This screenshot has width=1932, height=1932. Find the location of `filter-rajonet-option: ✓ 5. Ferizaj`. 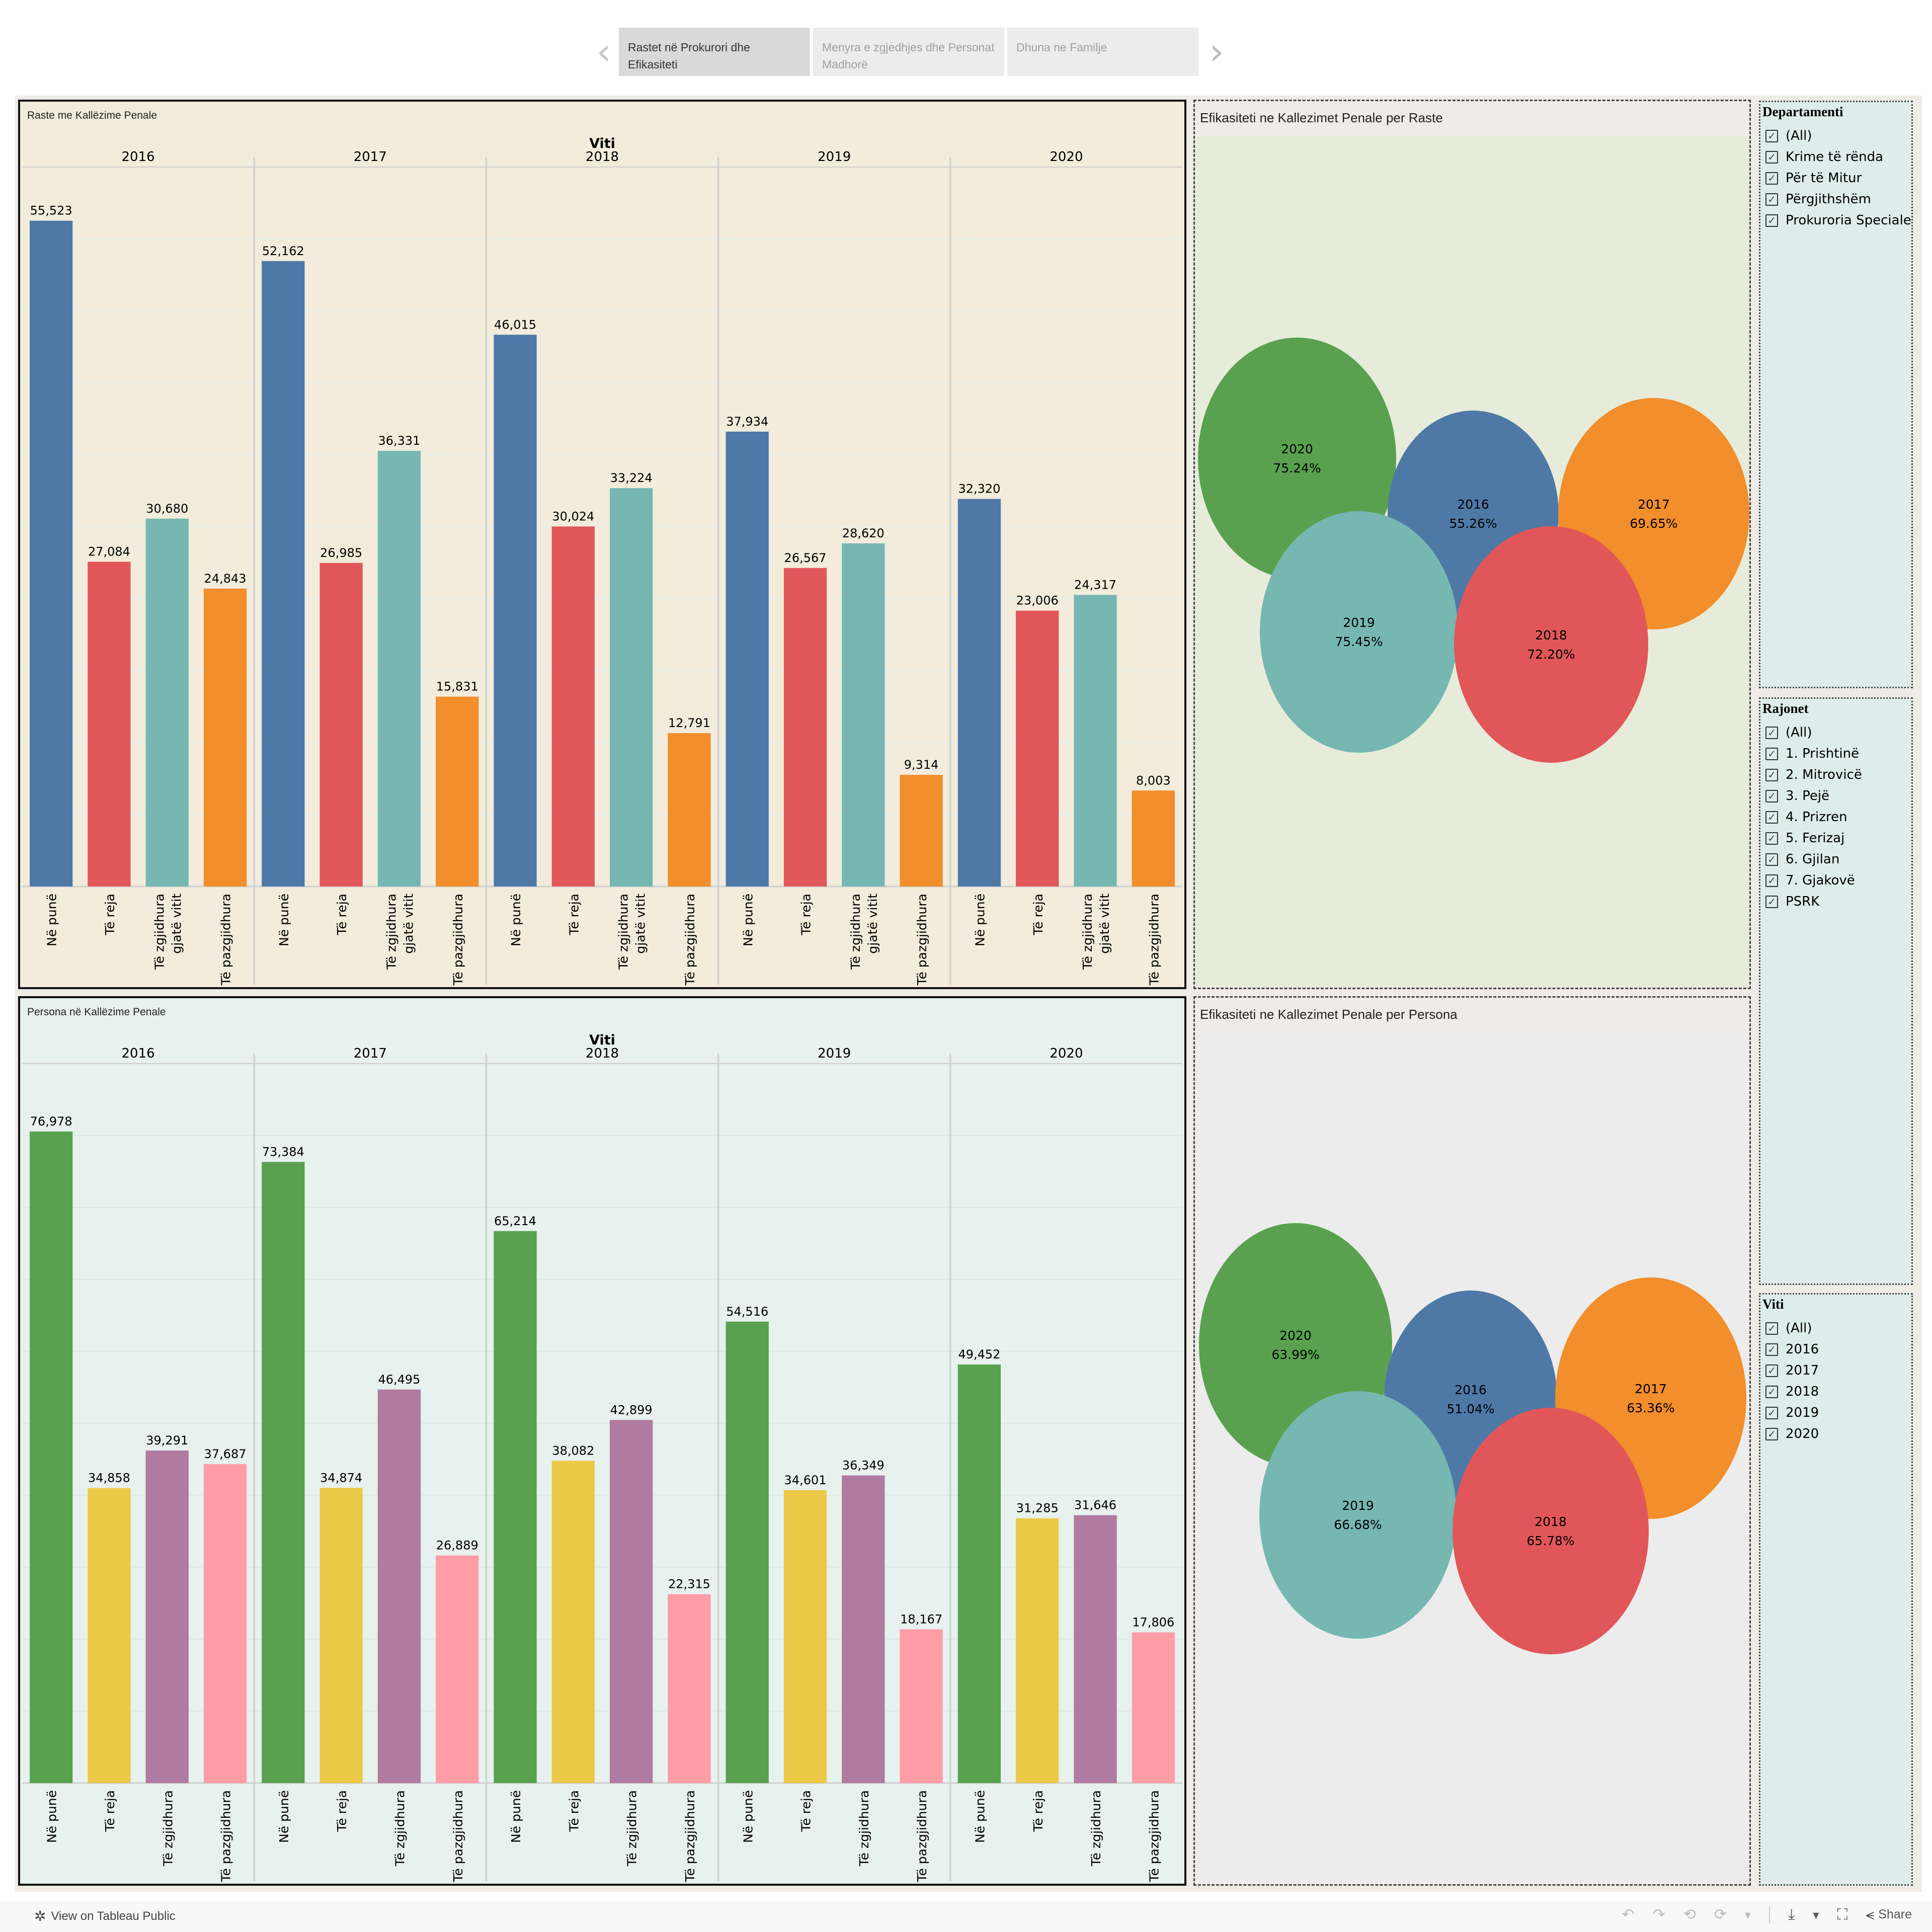

filter-rajonet-option: ✓ 5. Ferizaj is located at coordinates (1814, 839).